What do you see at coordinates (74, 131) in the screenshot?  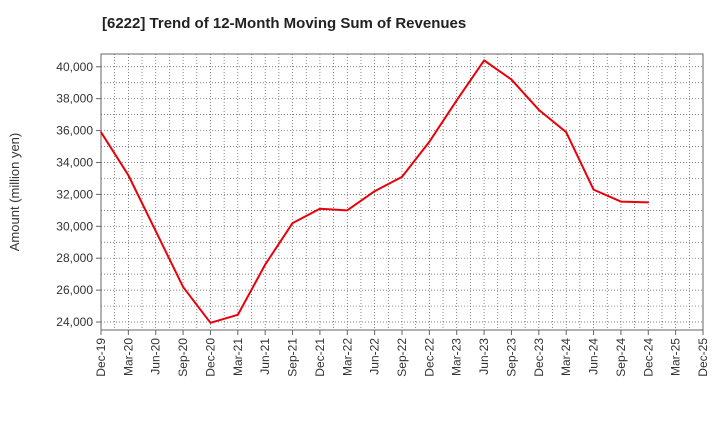 I see `y-tick-label: 36,000` at bounding box center [74, 131].